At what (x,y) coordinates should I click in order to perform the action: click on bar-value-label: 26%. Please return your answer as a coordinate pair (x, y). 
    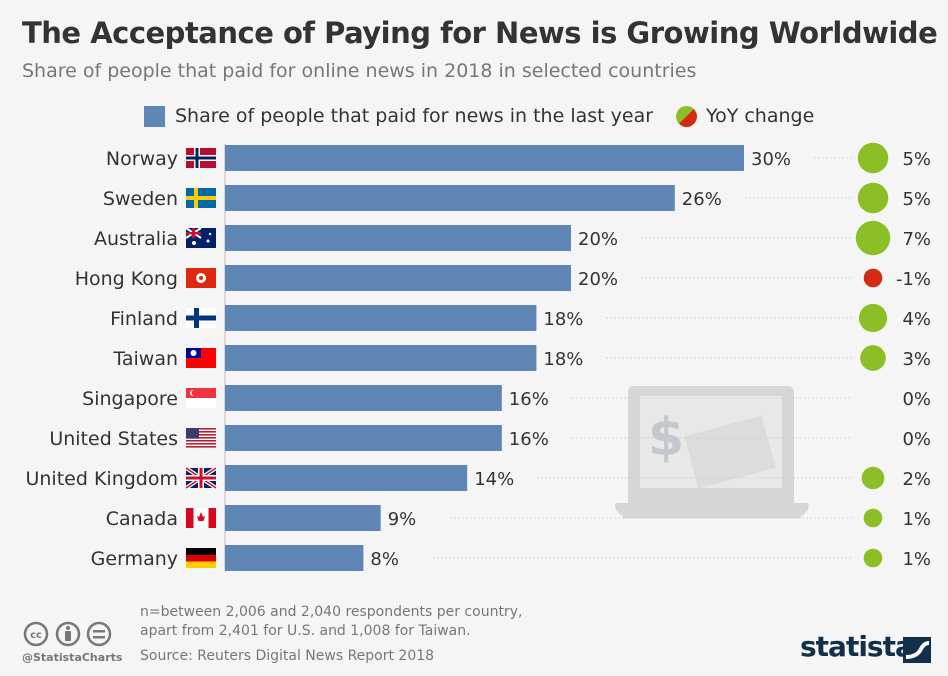
    Looking at the image, I should click on (702, 199).